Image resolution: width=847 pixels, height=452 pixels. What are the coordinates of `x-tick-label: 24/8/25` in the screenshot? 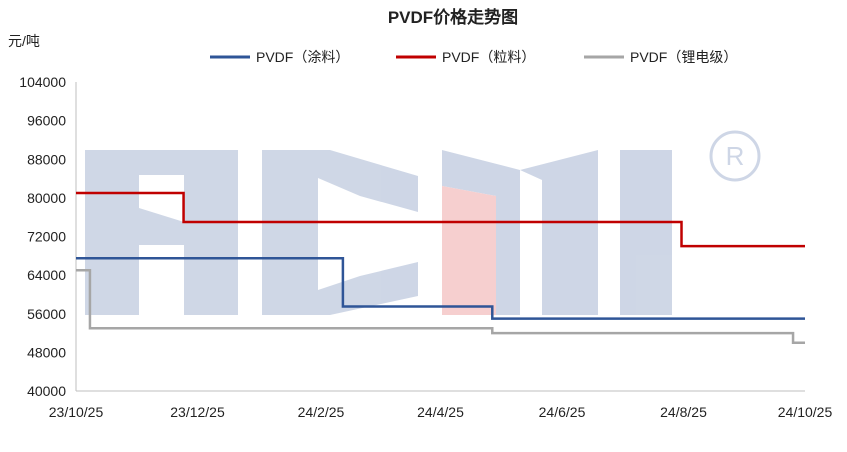 It's located at (683, 412).